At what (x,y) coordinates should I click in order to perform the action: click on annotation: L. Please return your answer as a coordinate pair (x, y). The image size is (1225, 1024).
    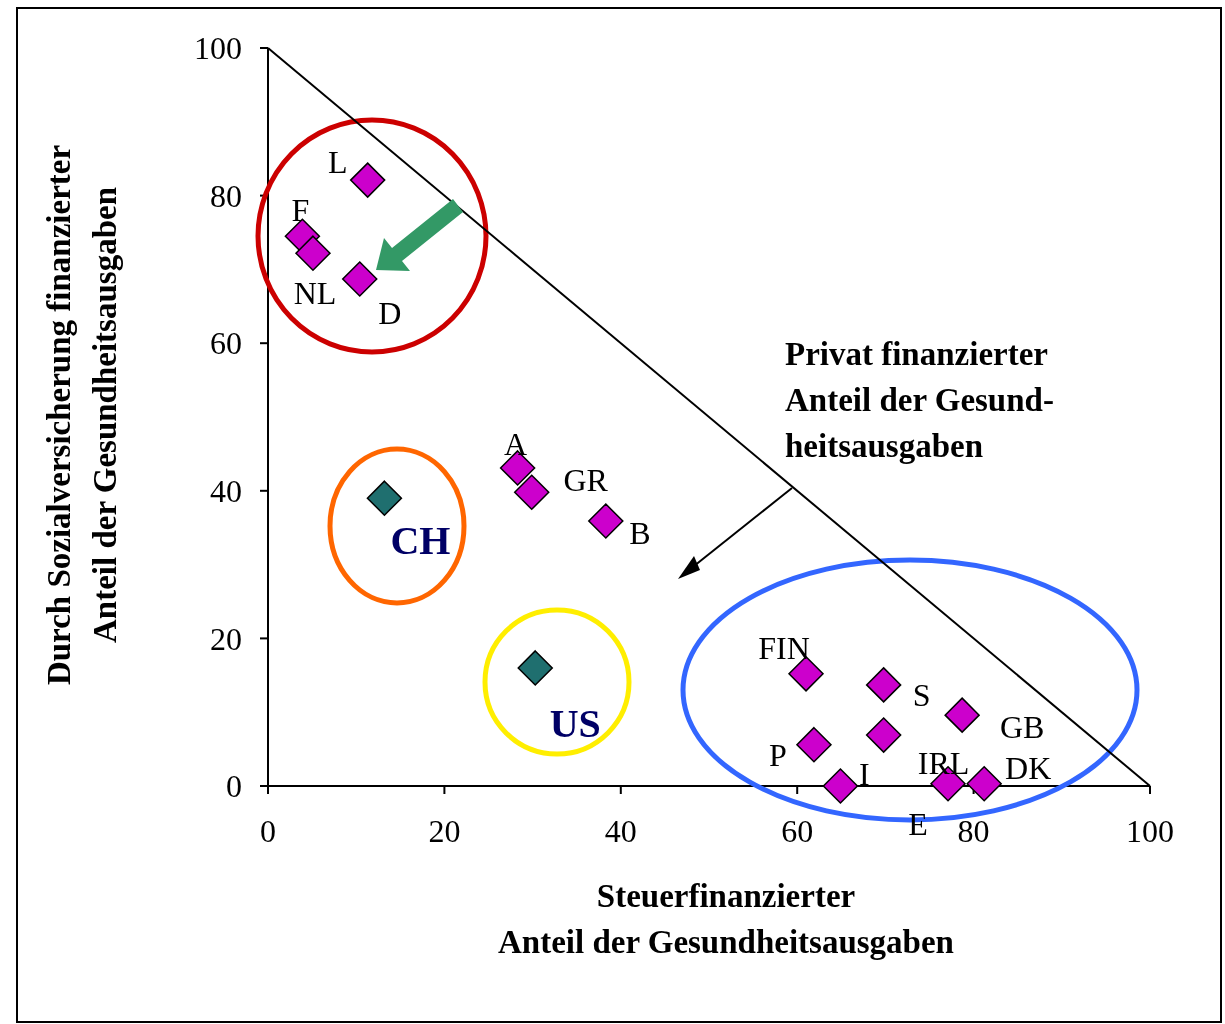
    Looking at the image, I should click on (337, 162).